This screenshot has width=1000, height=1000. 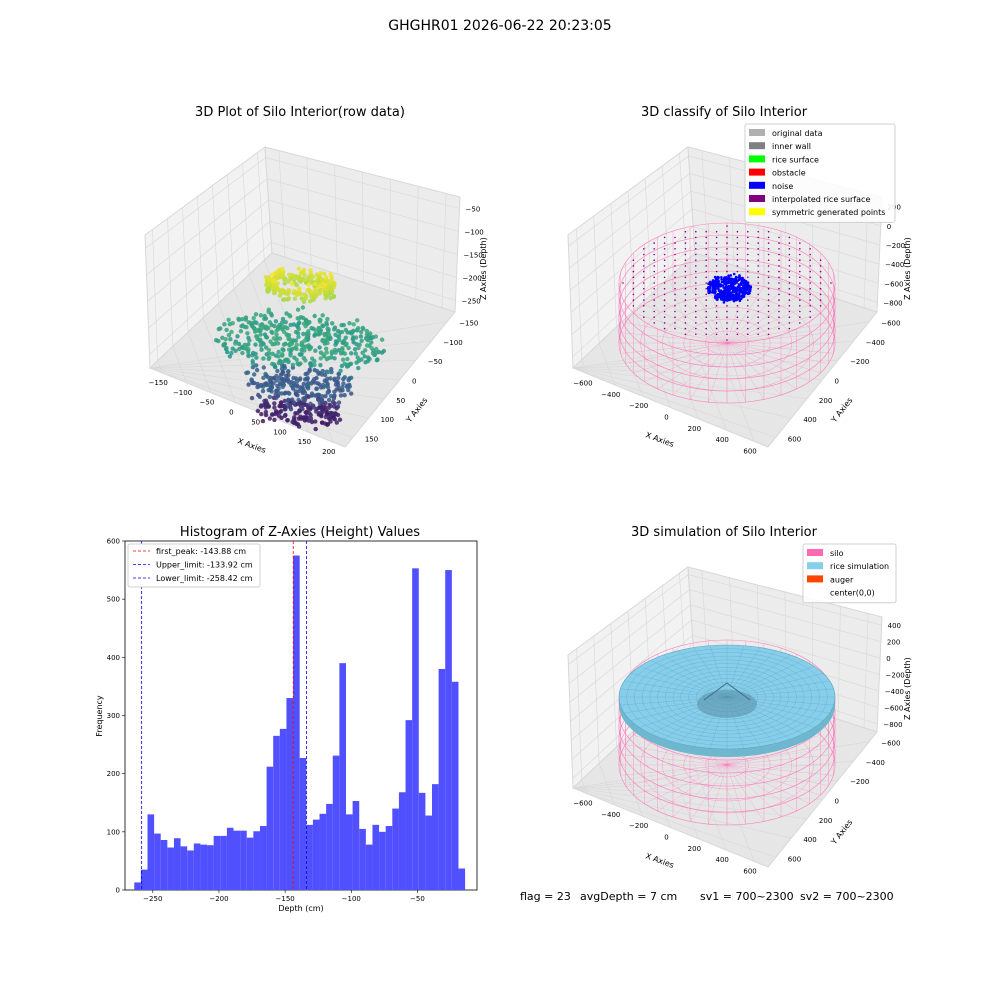 I want to click on figure-title: GHGHR01 2026-06-22 20:23:05, so click(x=500, y=26).